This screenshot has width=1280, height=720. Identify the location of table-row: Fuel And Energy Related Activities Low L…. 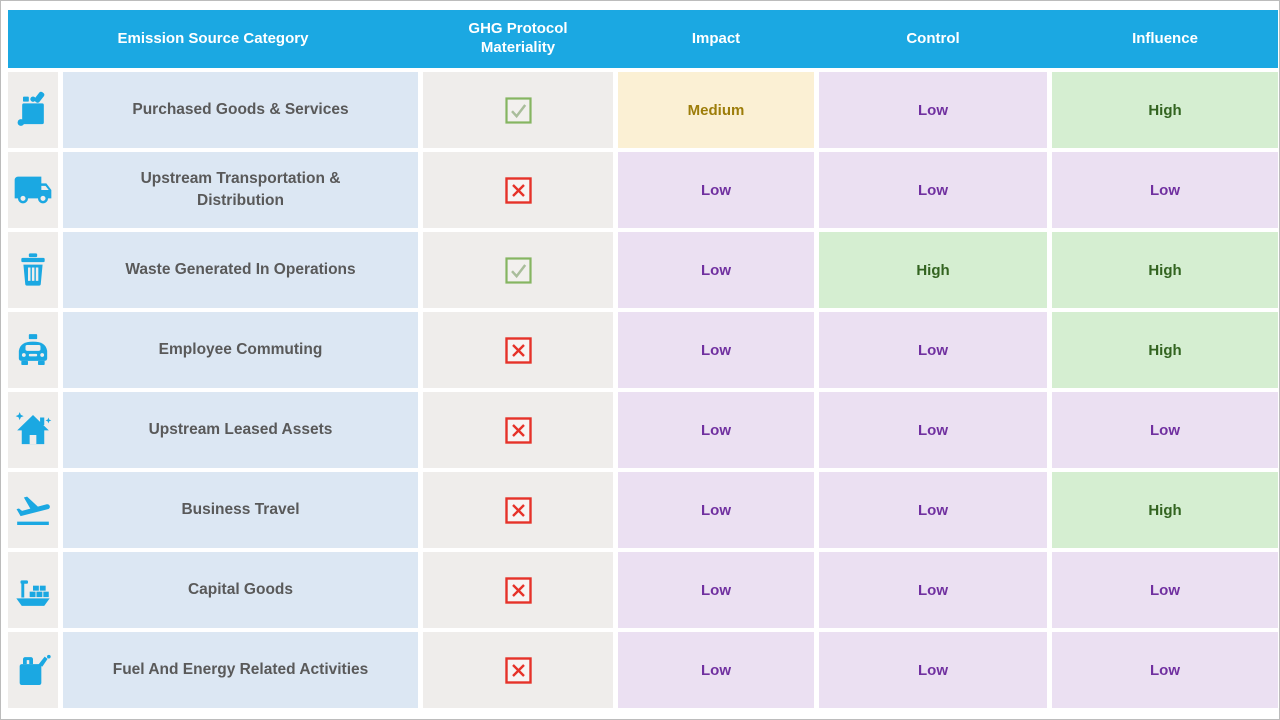
(643, 670).